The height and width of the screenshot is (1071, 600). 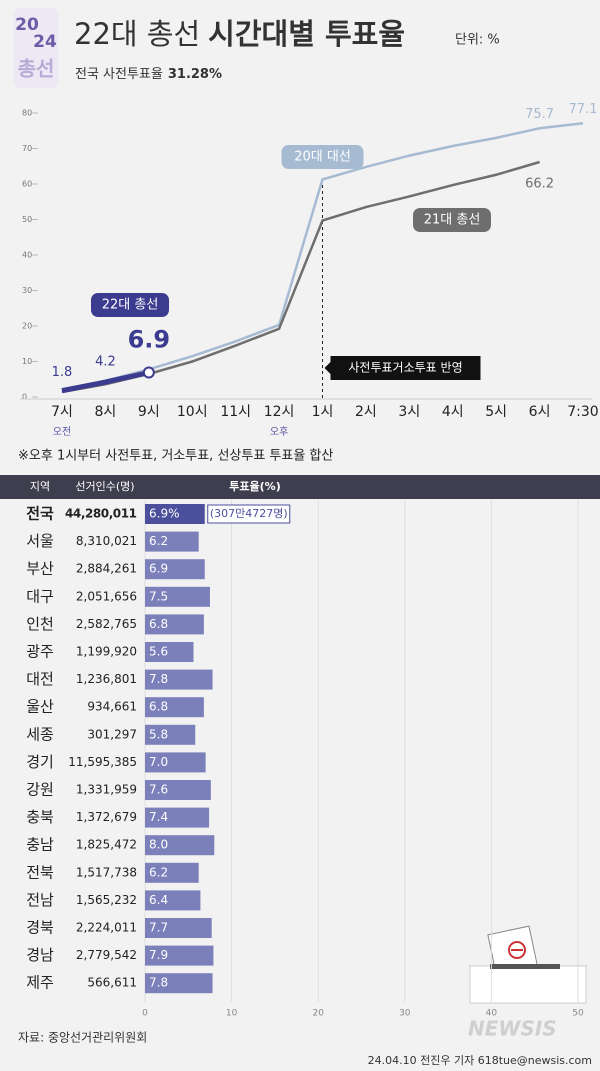 What do you see at coordinates (306, 34) in the screenshot?
I see `title-part: 시간대별 투표율` at bounding box center [306, 34].